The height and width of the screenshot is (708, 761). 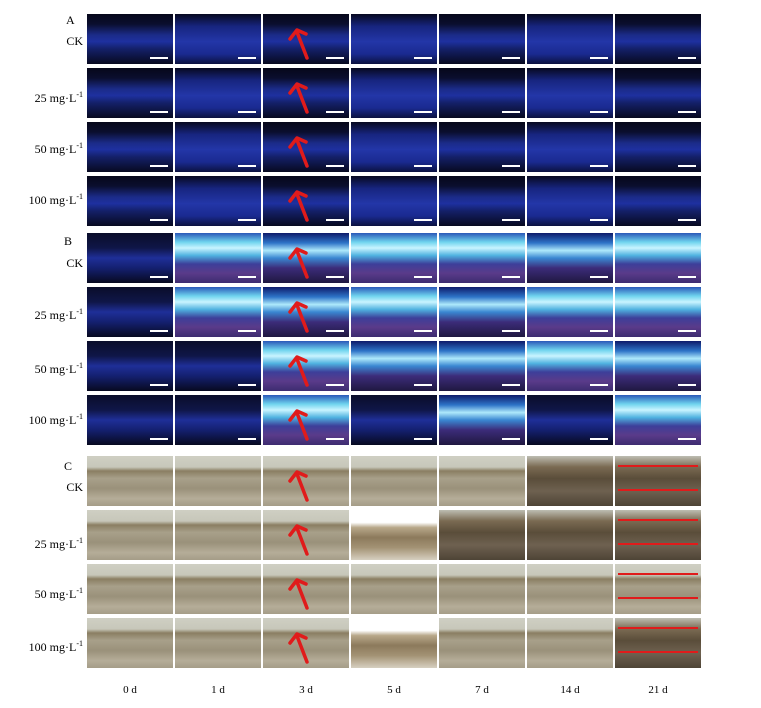 What do you see at coordinates (130, 258) in the screenshot?
I see `micrograph-b-row1-col1` at bounding box center [130, 258].